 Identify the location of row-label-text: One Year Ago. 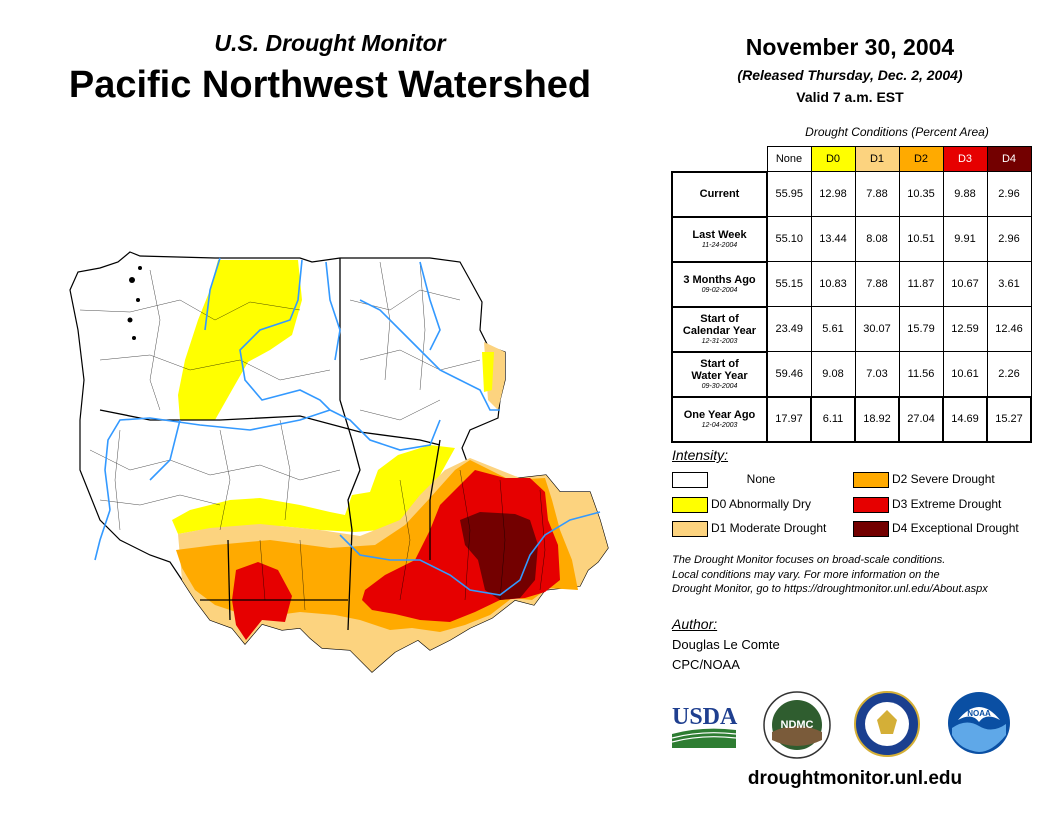
(719, 414).